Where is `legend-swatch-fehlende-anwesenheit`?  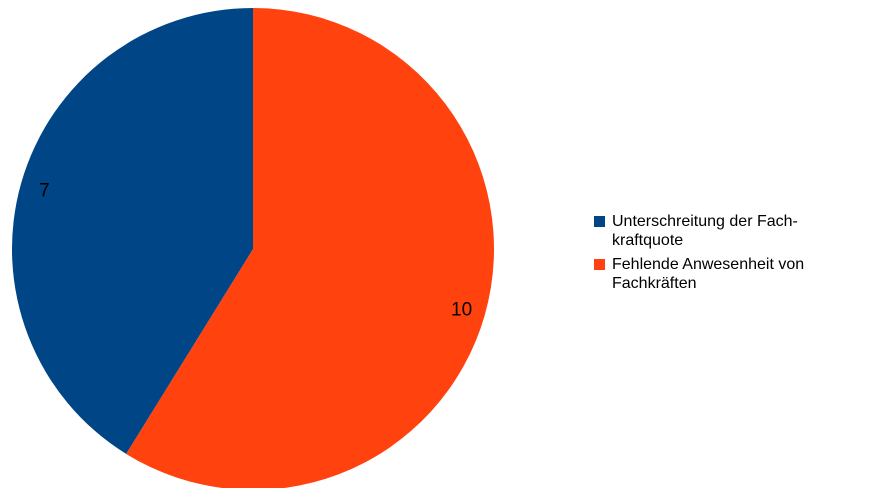
legend-swatch-fehlende-anwesenheit is located at coordinates (599, 264).